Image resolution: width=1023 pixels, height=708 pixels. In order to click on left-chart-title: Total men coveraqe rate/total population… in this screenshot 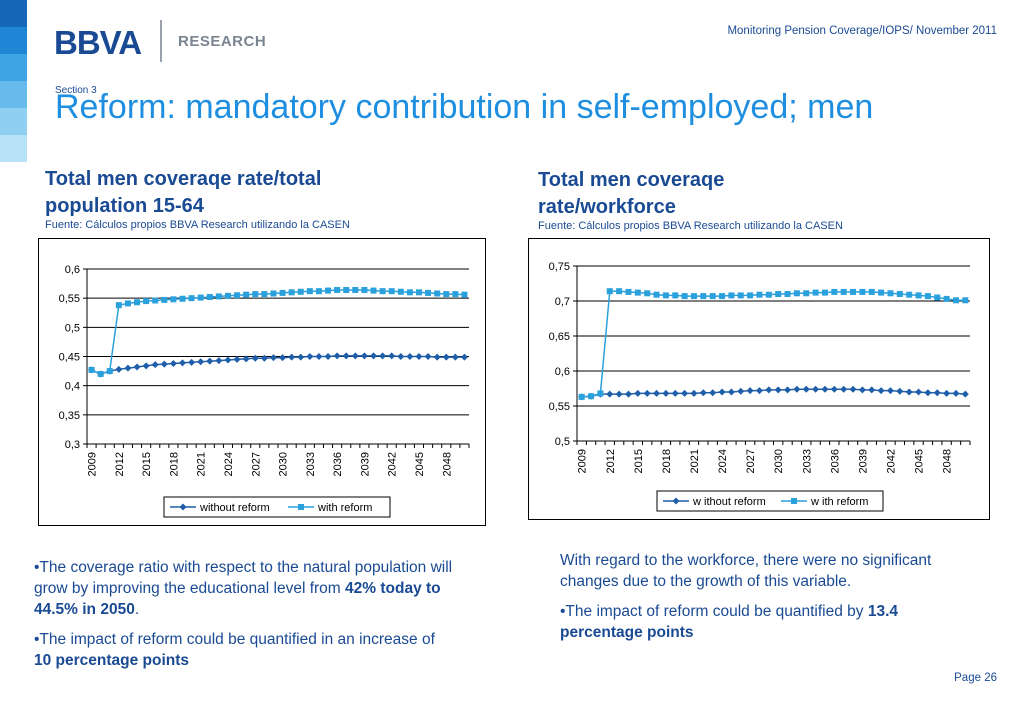, I will do `click(183, 192)`.